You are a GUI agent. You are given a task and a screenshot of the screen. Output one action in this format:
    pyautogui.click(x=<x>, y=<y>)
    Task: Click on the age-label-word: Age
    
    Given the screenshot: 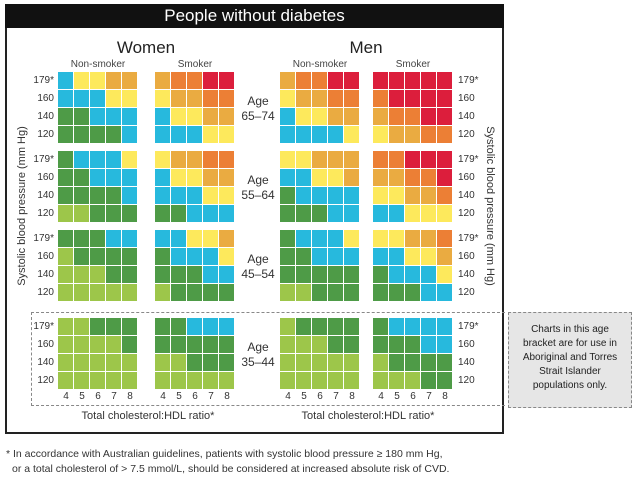 What is the action you would take?
    pyautogui.click(x=258, y=180)
    